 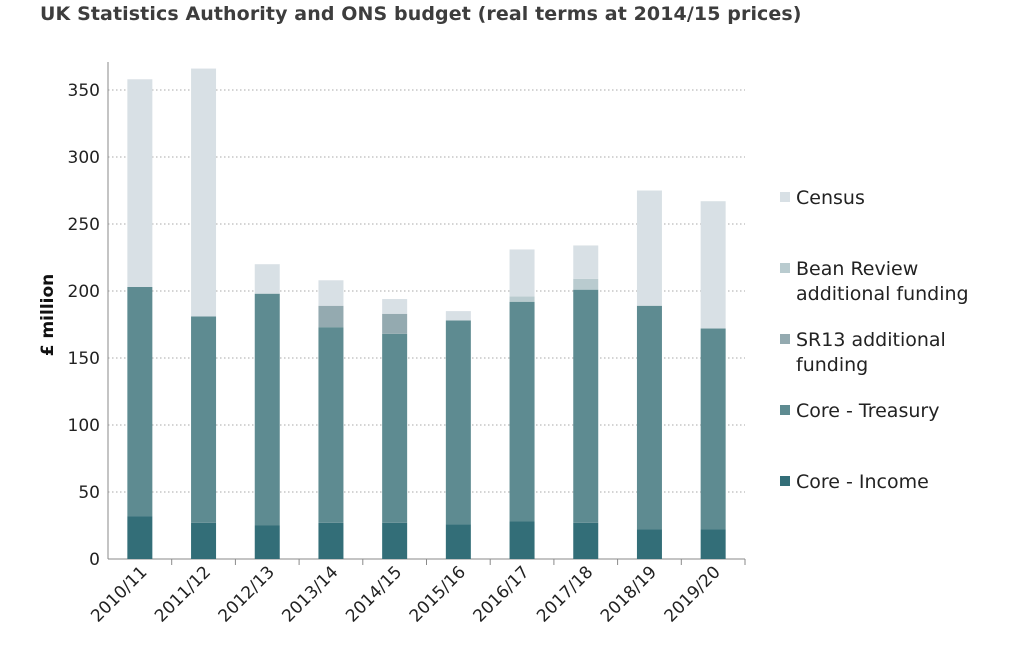 What do you see at coordinates (862, 482) in the screenshot?
I see `legend-label-core-income: Core - Income` at bounding box center [862, 482].